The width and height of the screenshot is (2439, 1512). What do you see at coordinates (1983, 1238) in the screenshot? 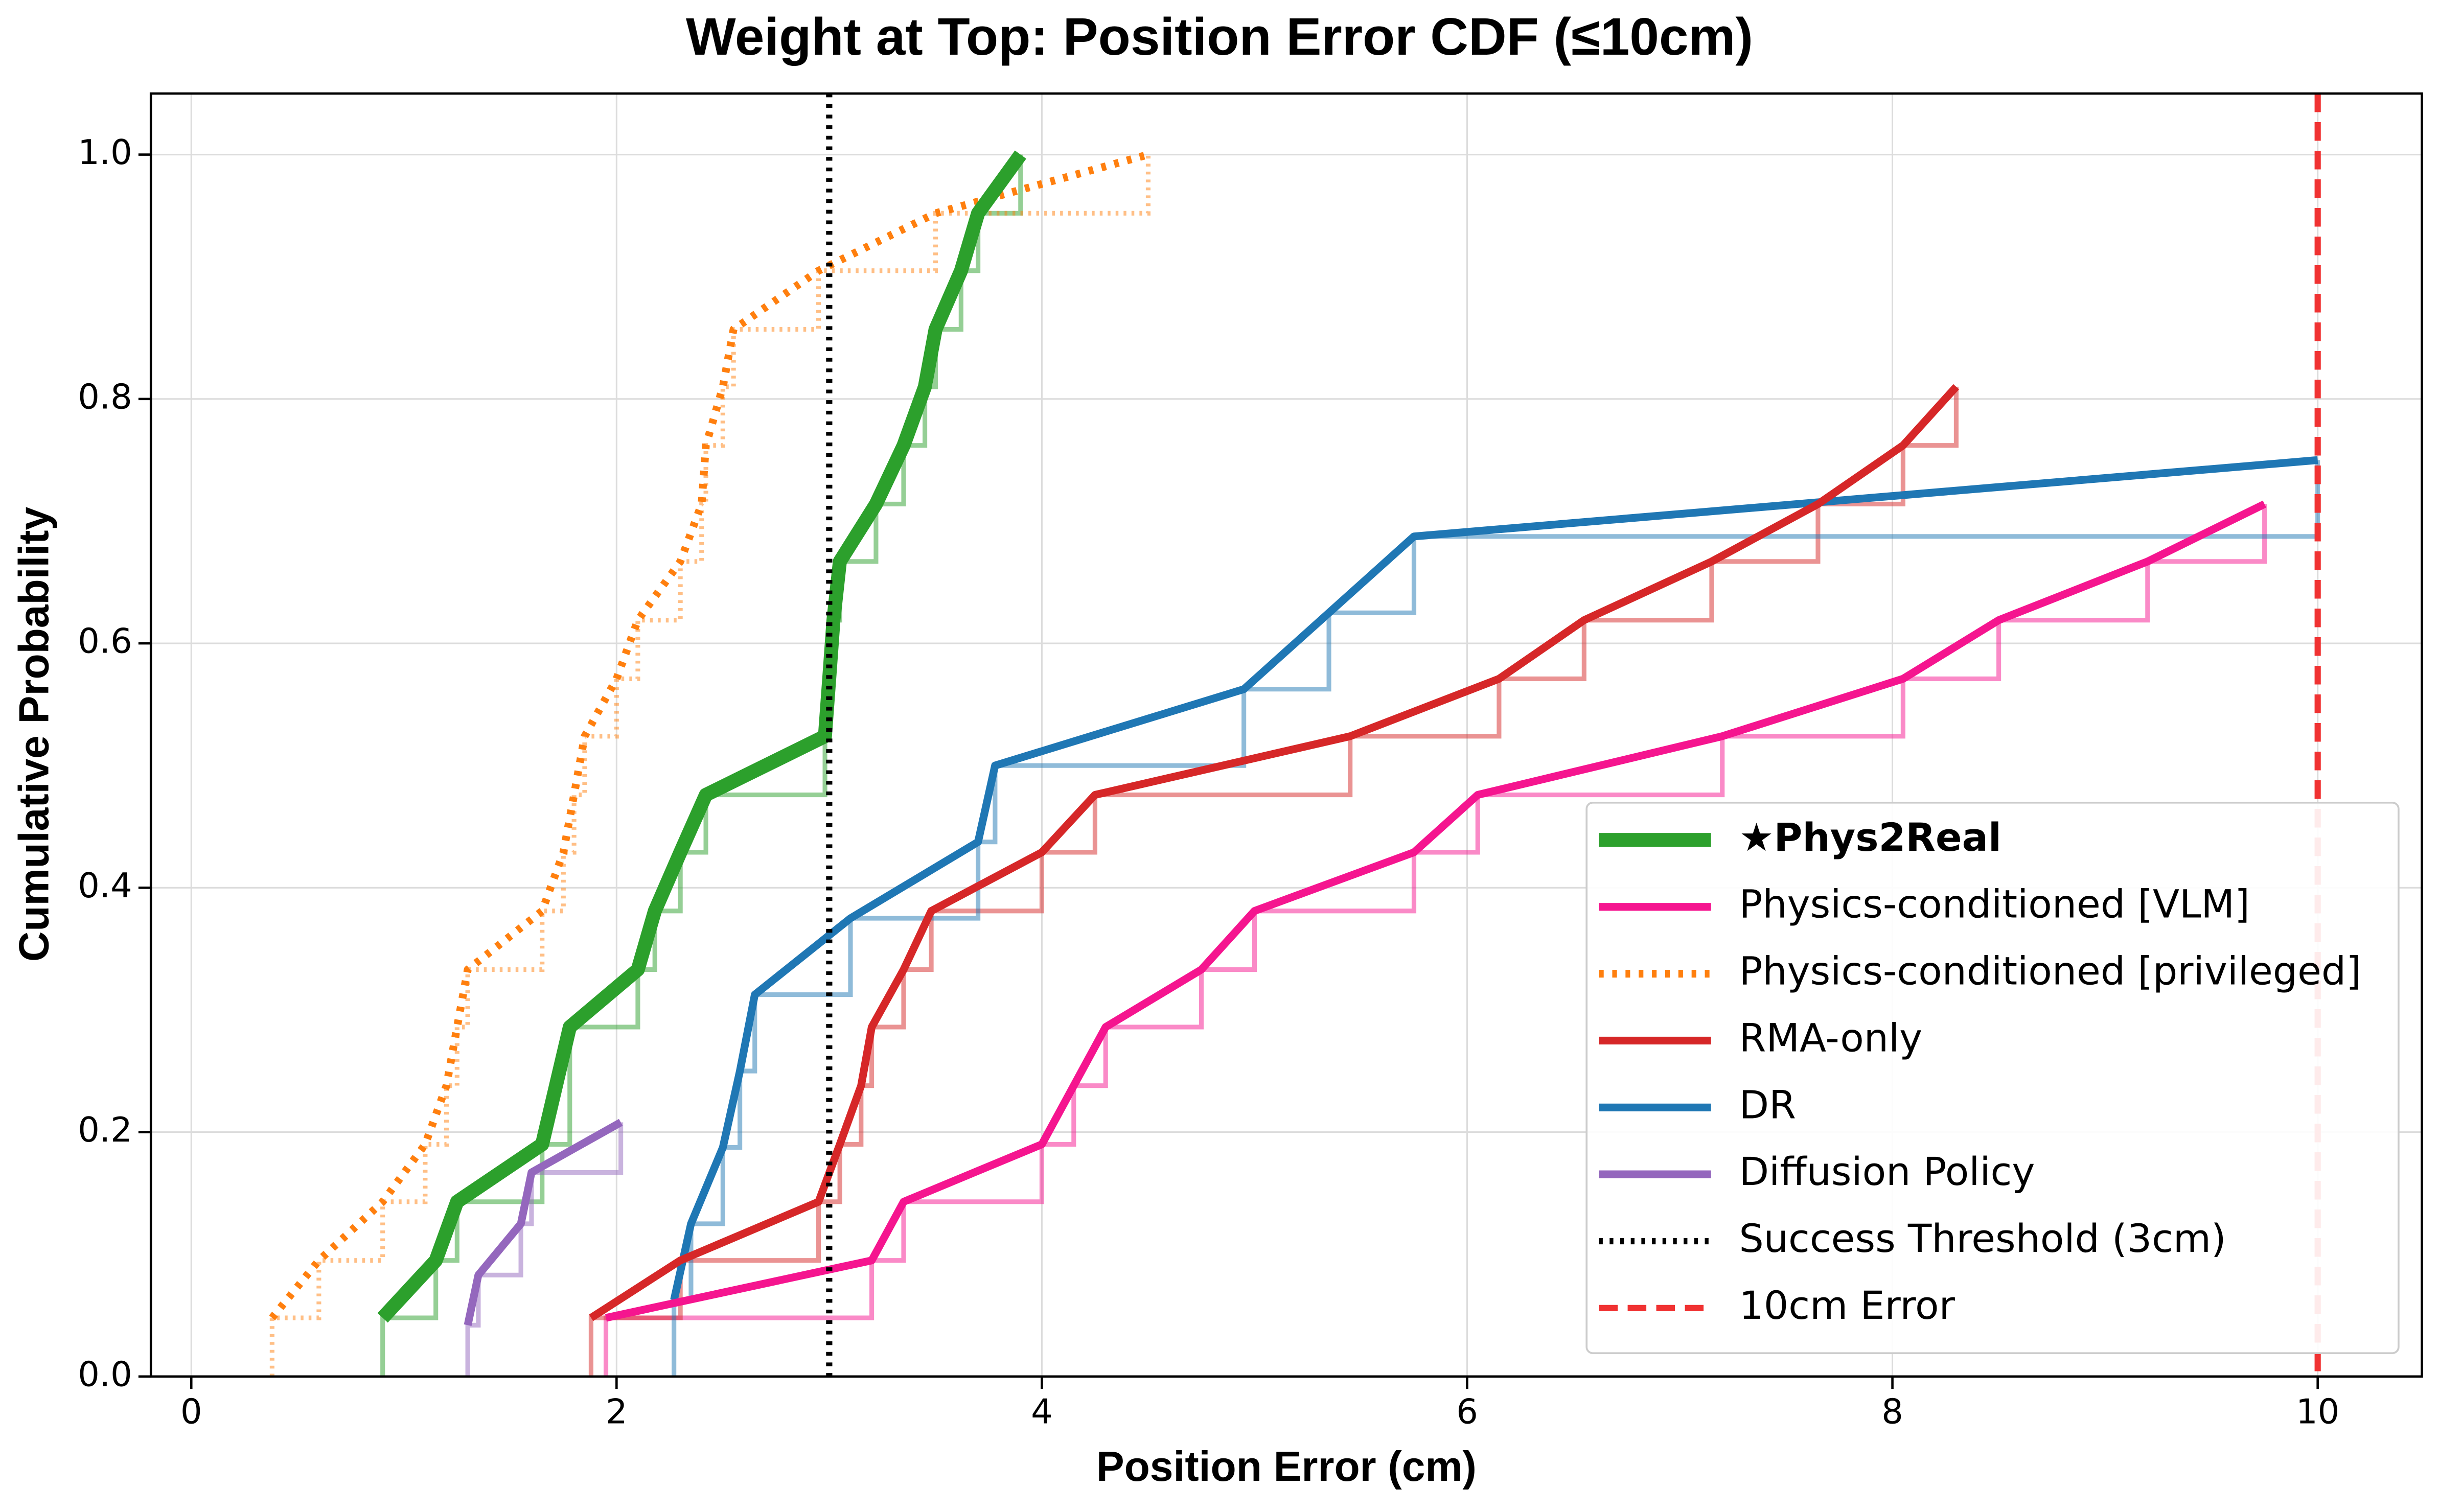
I see `legend-label: Success Threshold (3cm)` at bounding box center [1983, 1238].